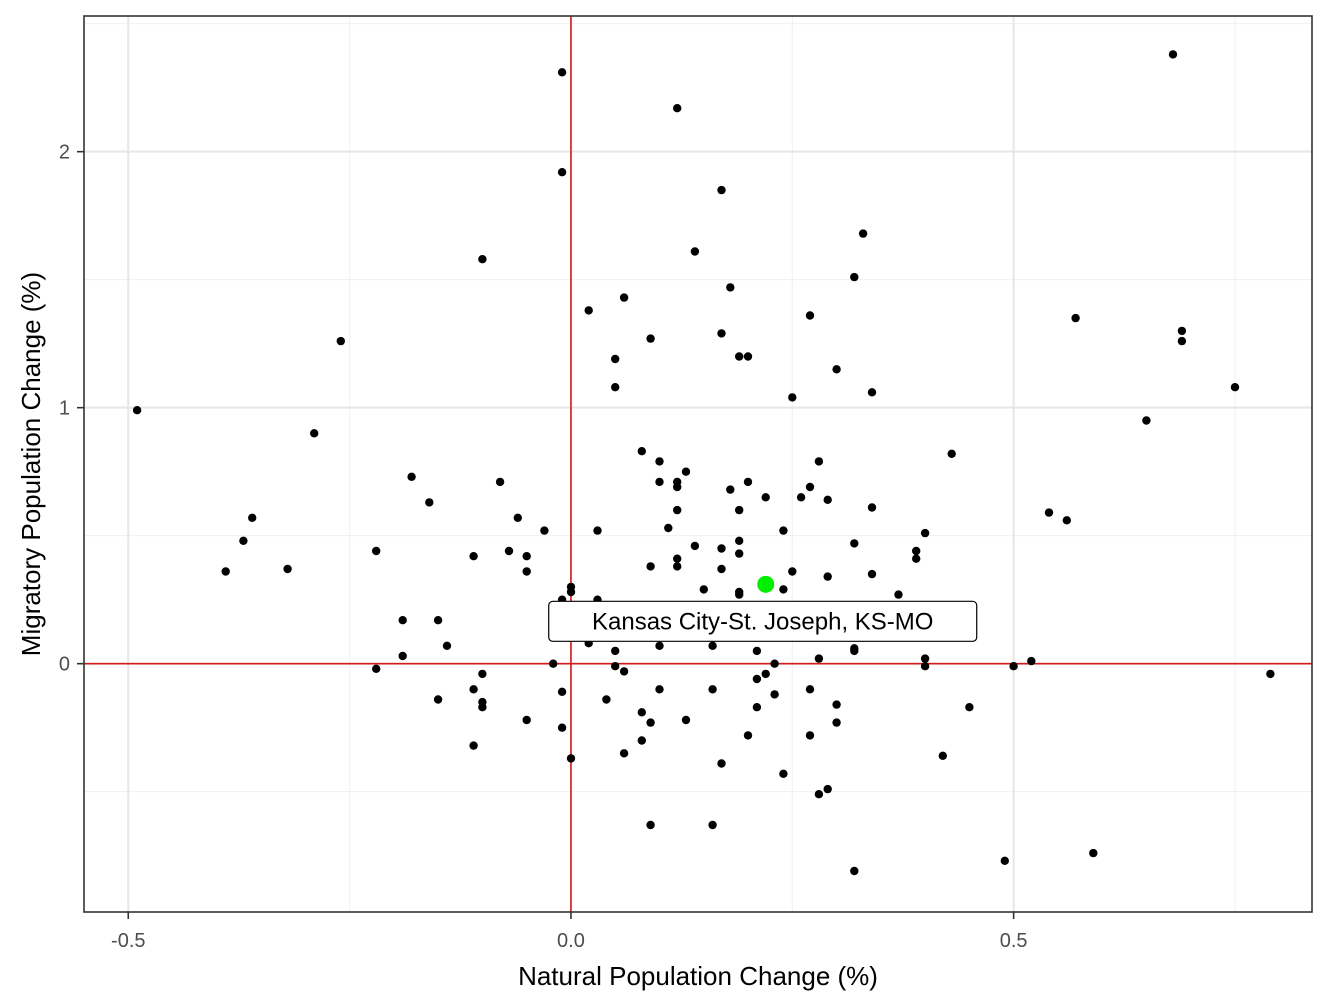  I want to click on y-tick-label: 1, so click(64, 409).